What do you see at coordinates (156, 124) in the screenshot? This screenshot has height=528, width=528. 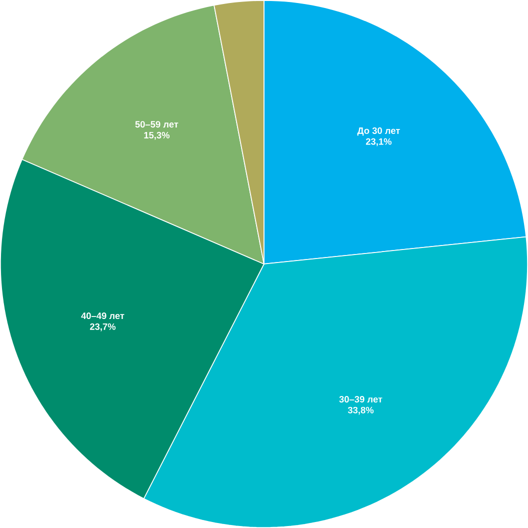 I see `slice-label: 50–59 лет` at bounding box center [156, 124].